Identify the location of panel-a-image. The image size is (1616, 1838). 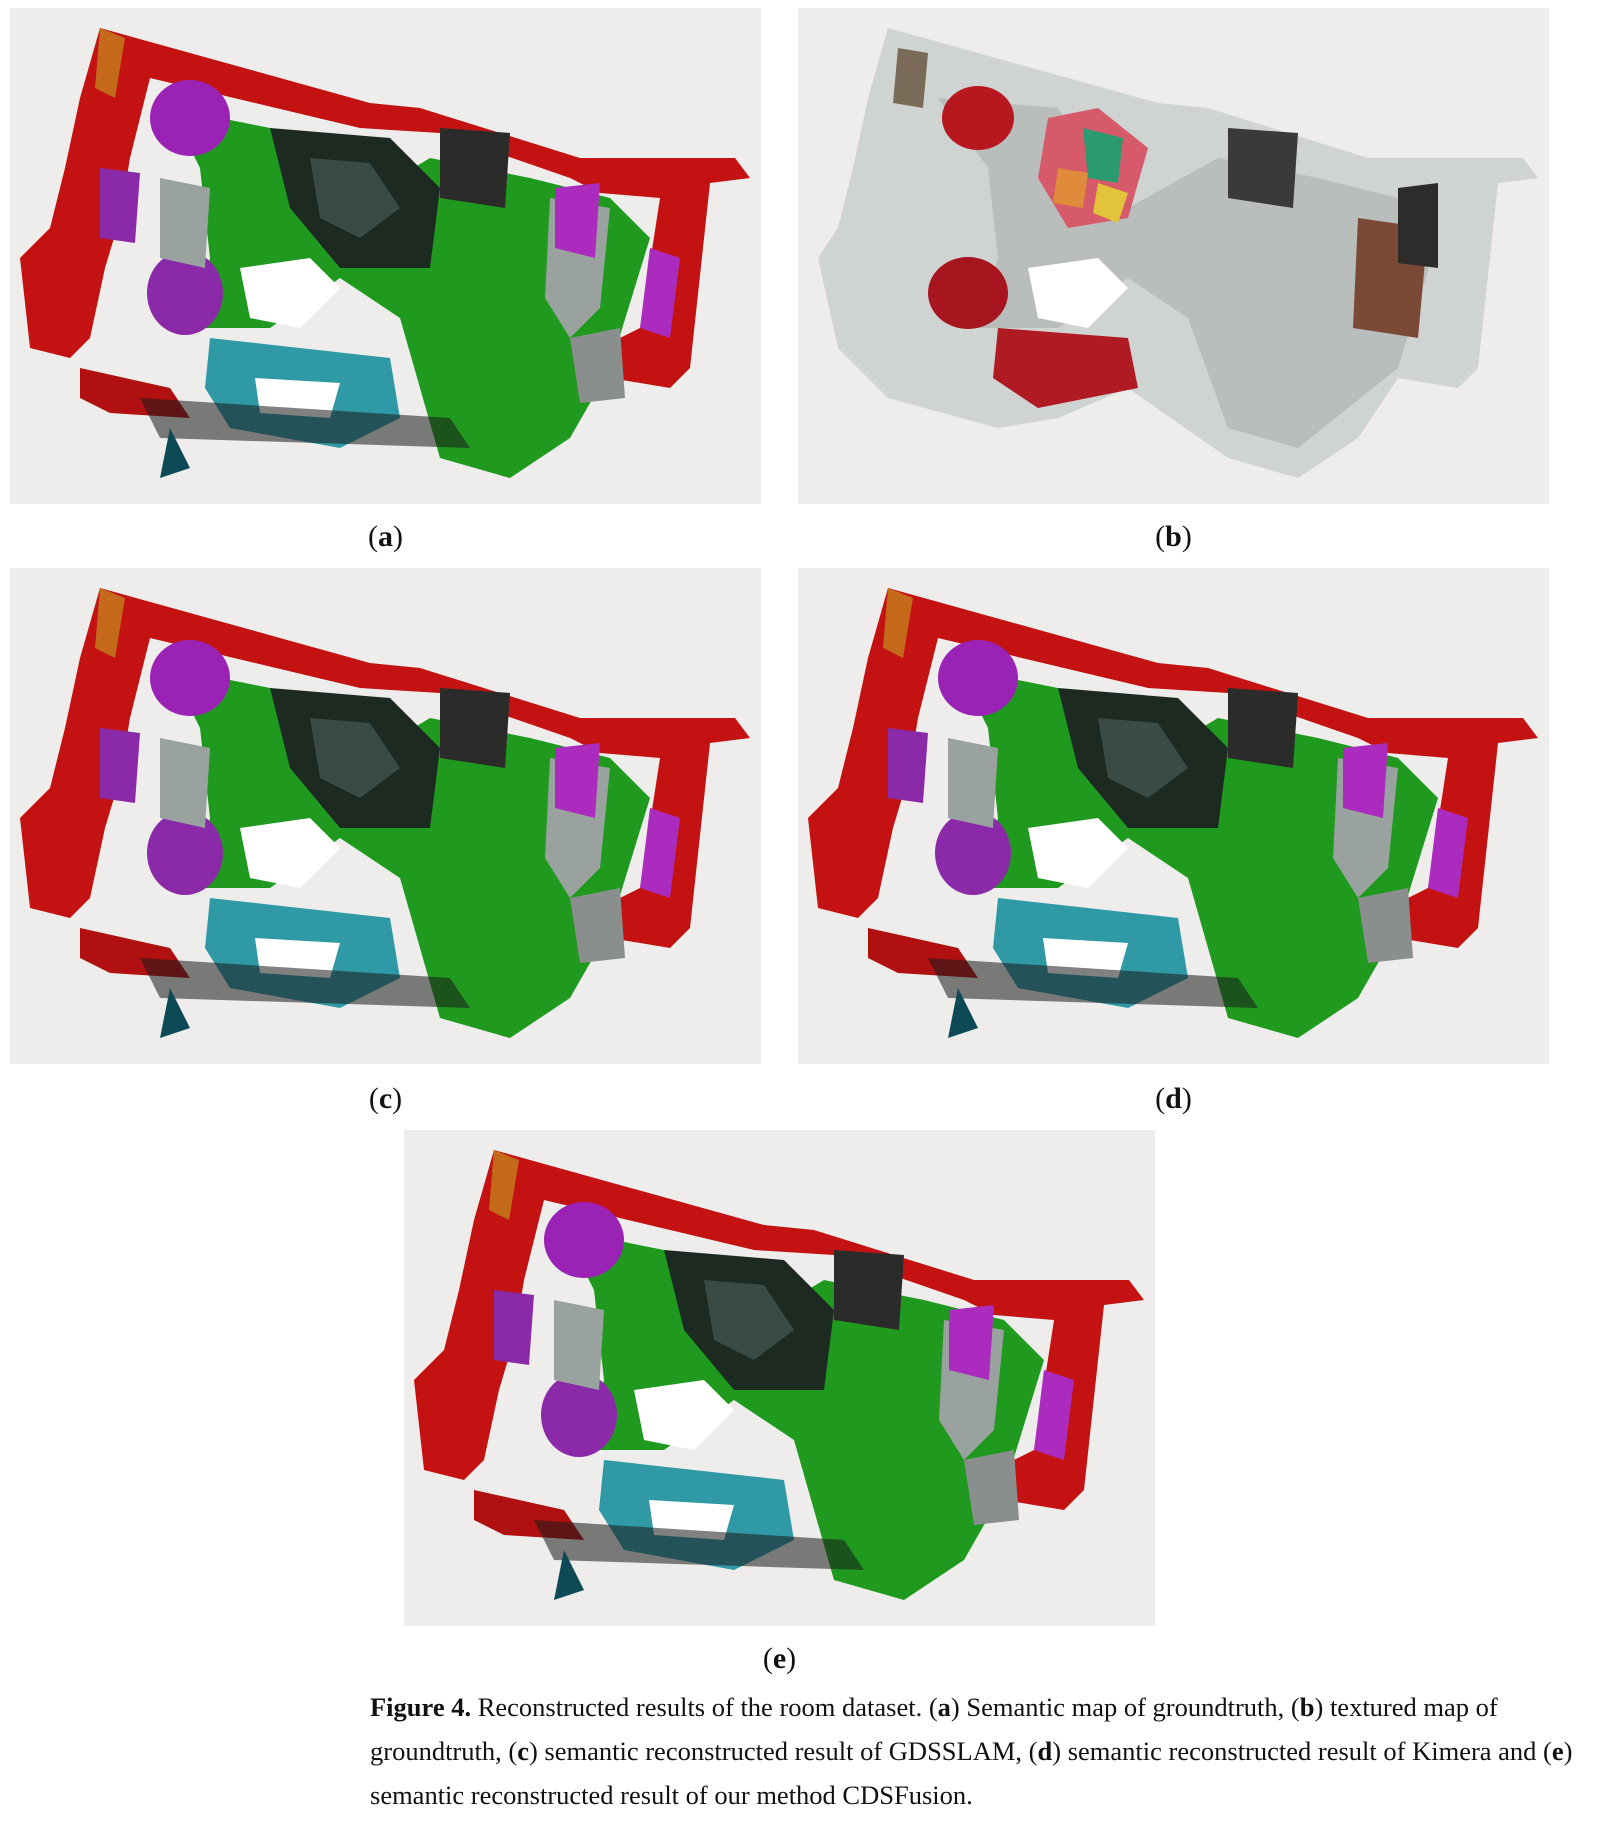
(385, 256).